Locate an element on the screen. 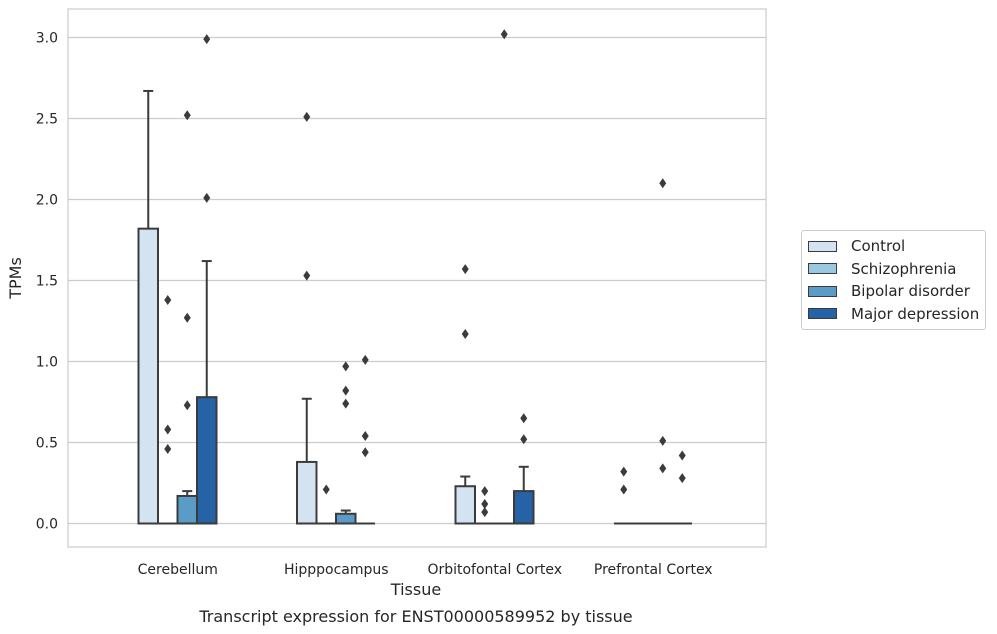 This screenshot has height=634, width=997. y-tick-label: 1.5 is located at coordinates (47, 282).